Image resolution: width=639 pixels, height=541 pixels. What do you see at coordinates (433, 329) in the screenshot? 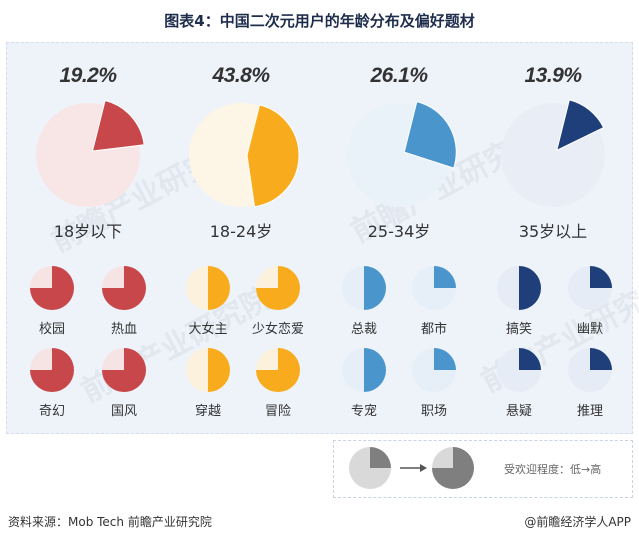
I see `genre-label: 都市` at bounding box center [433, 329].